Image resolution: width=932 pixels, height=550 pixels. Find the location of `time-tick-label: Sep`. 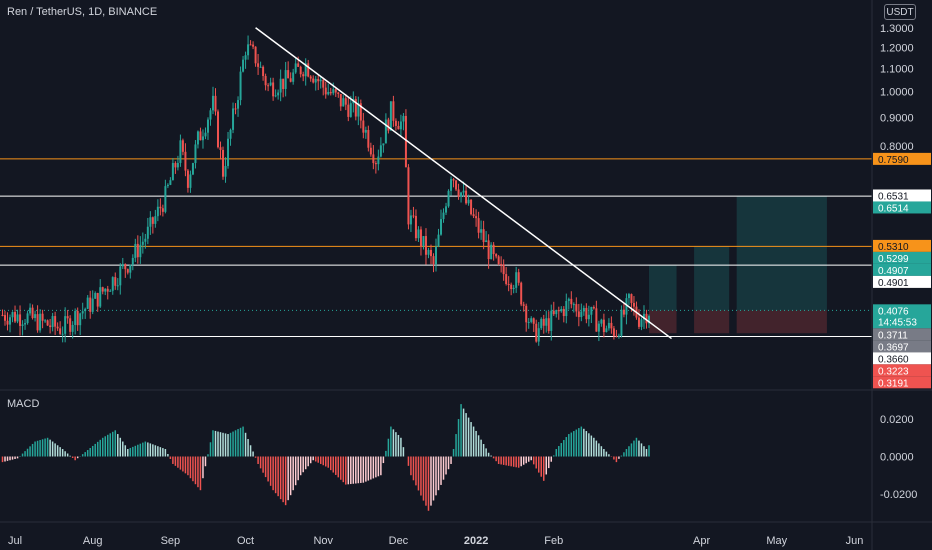

time-tick-label: Sep is located at coordinates (171, 541).